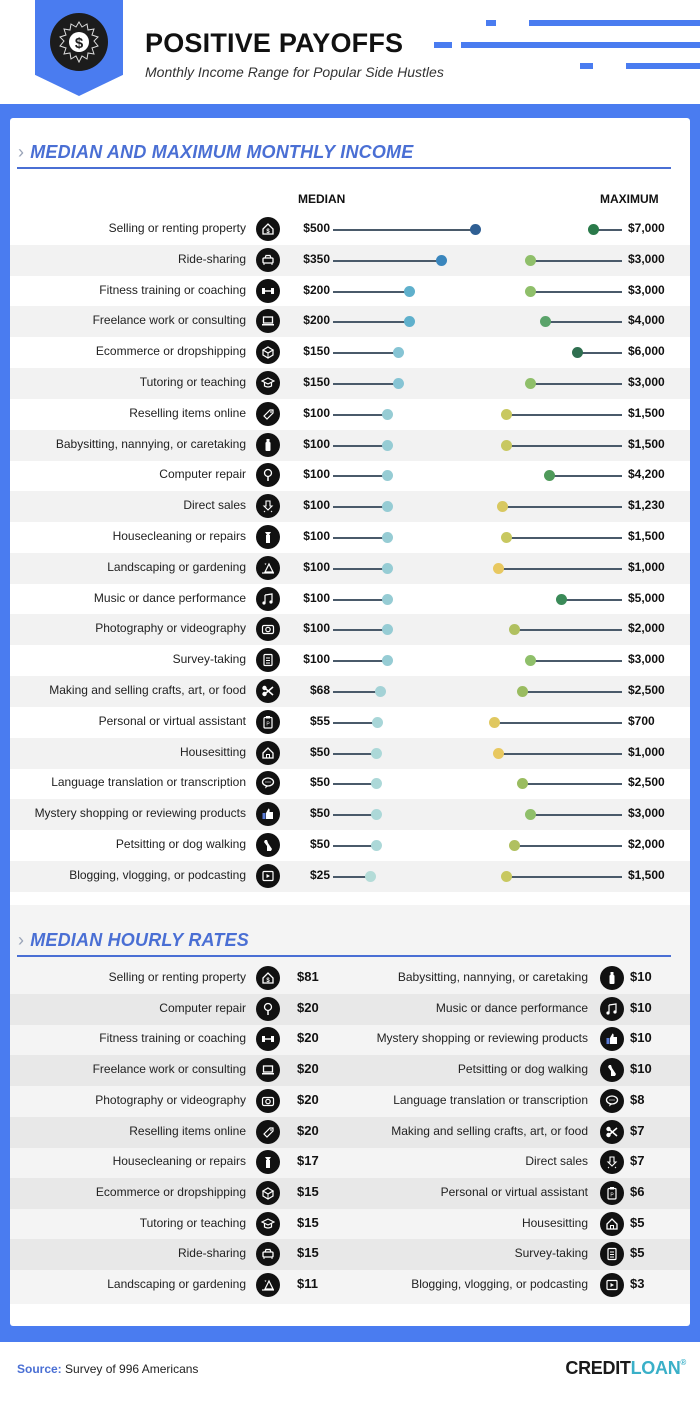  Describe the element at coordinates (308, 1160) in the screenshot. I see `hourly-value-left: $17` at that location.